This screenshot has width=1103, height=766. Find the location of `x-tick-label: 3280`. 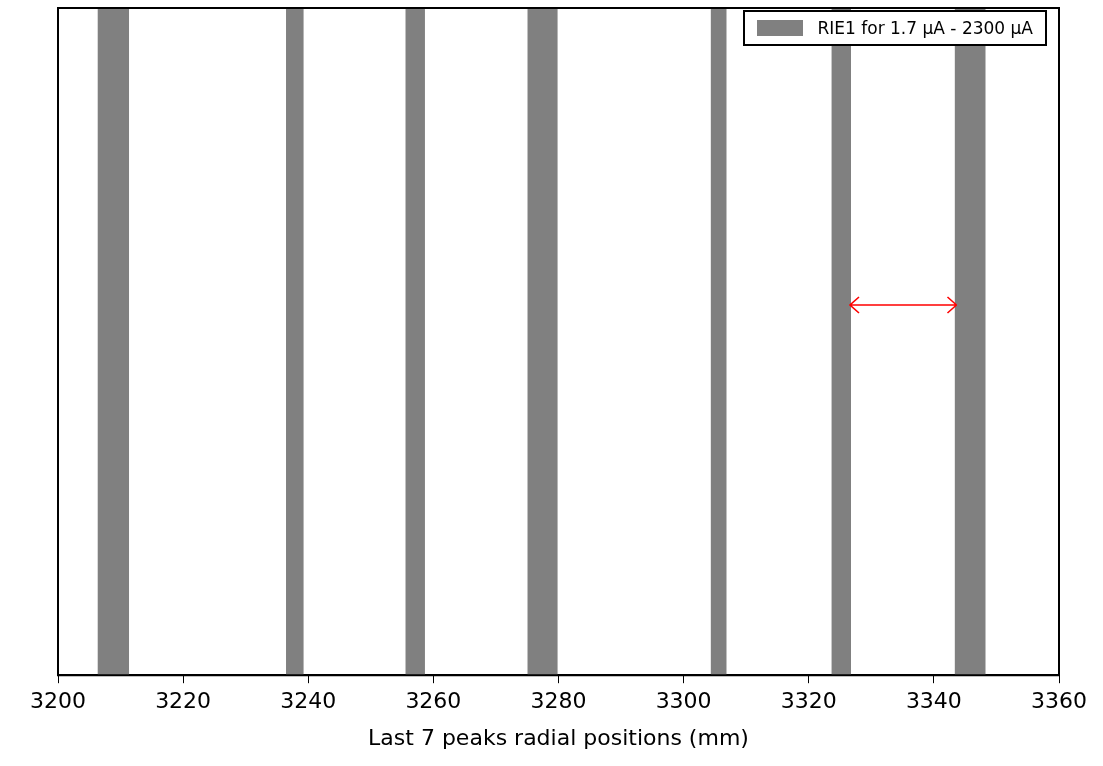

x-tick-label: 3280 is located at coordinates (558, 701).